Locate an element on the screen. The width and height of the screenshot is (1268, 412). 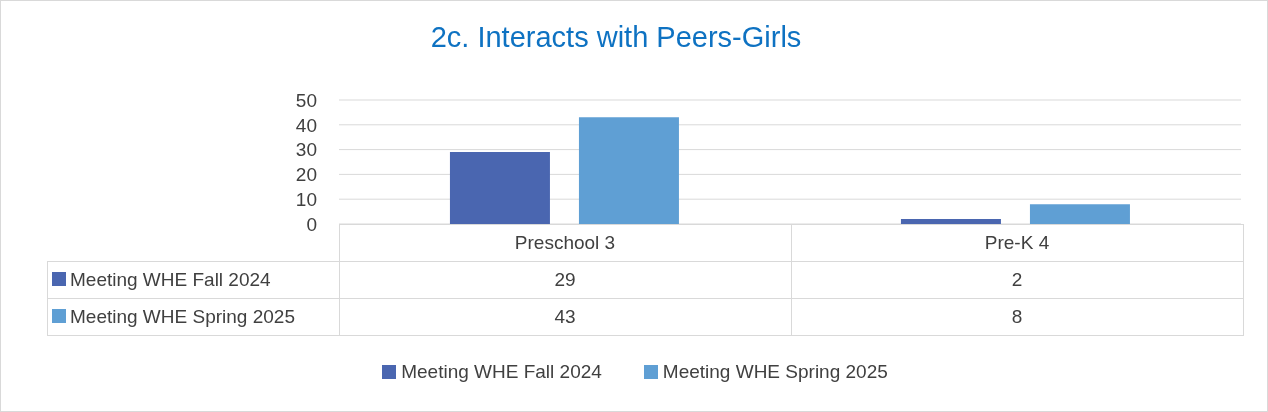
y-tick-label: 10 is located at coordinates (306, 199).